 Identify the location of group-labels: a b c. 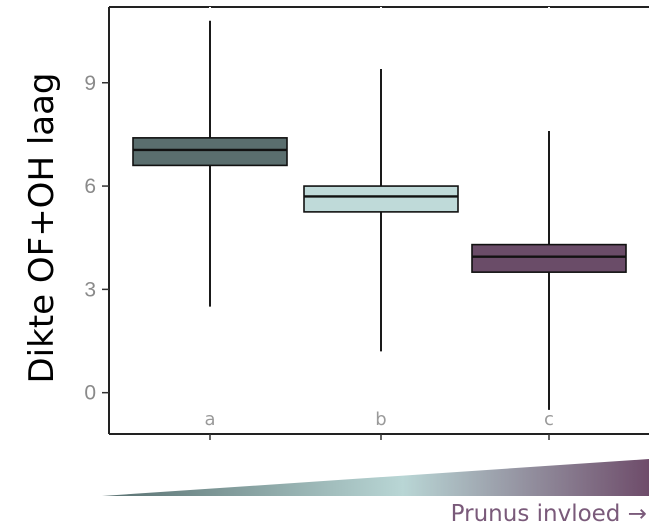
(378, 419).